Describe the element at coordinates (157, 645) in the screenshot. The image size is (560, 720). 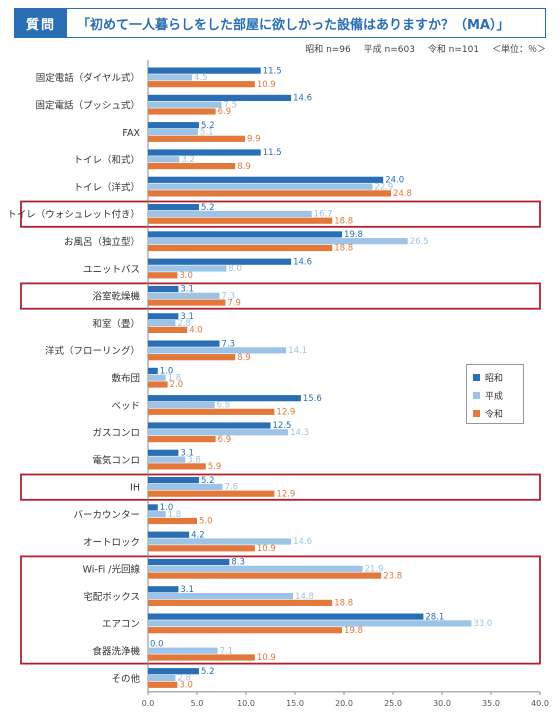
I see `value-label-0-21: 0.0` at that location.